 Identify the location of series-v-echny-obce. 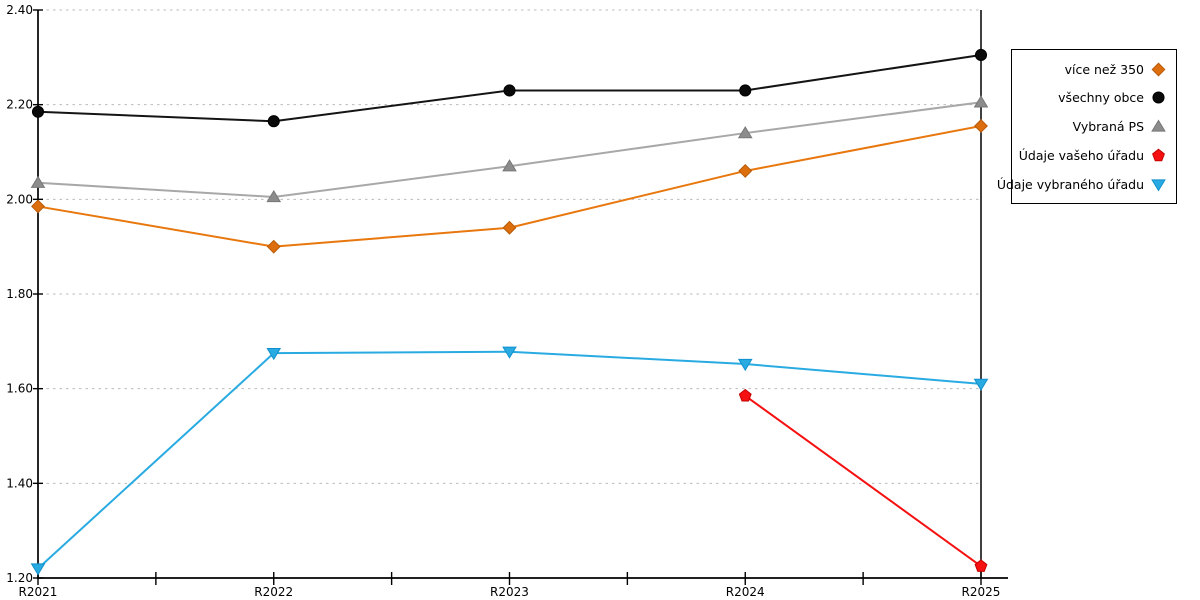
(509, 88).